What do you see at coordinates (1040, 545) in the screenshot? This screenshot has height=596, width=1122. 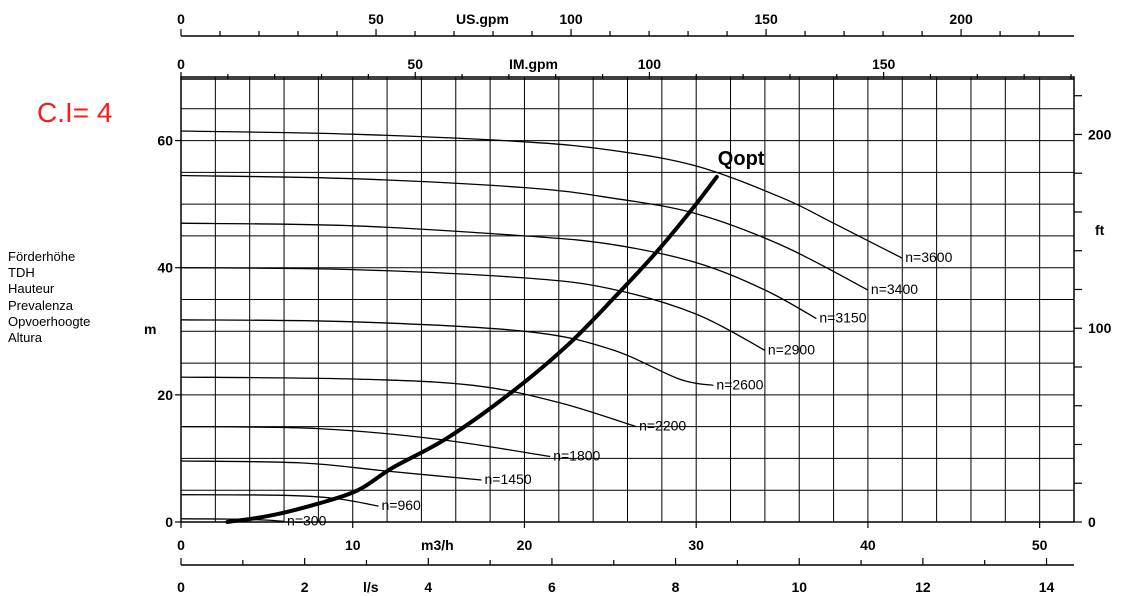 I see `m3h-tick-label: 50` at bounding box center [1040, 545].